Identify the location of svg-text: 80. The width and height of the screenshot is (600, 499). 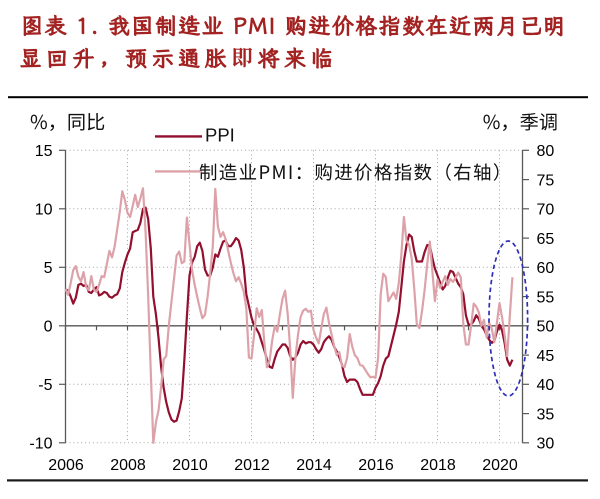
(546, 151).